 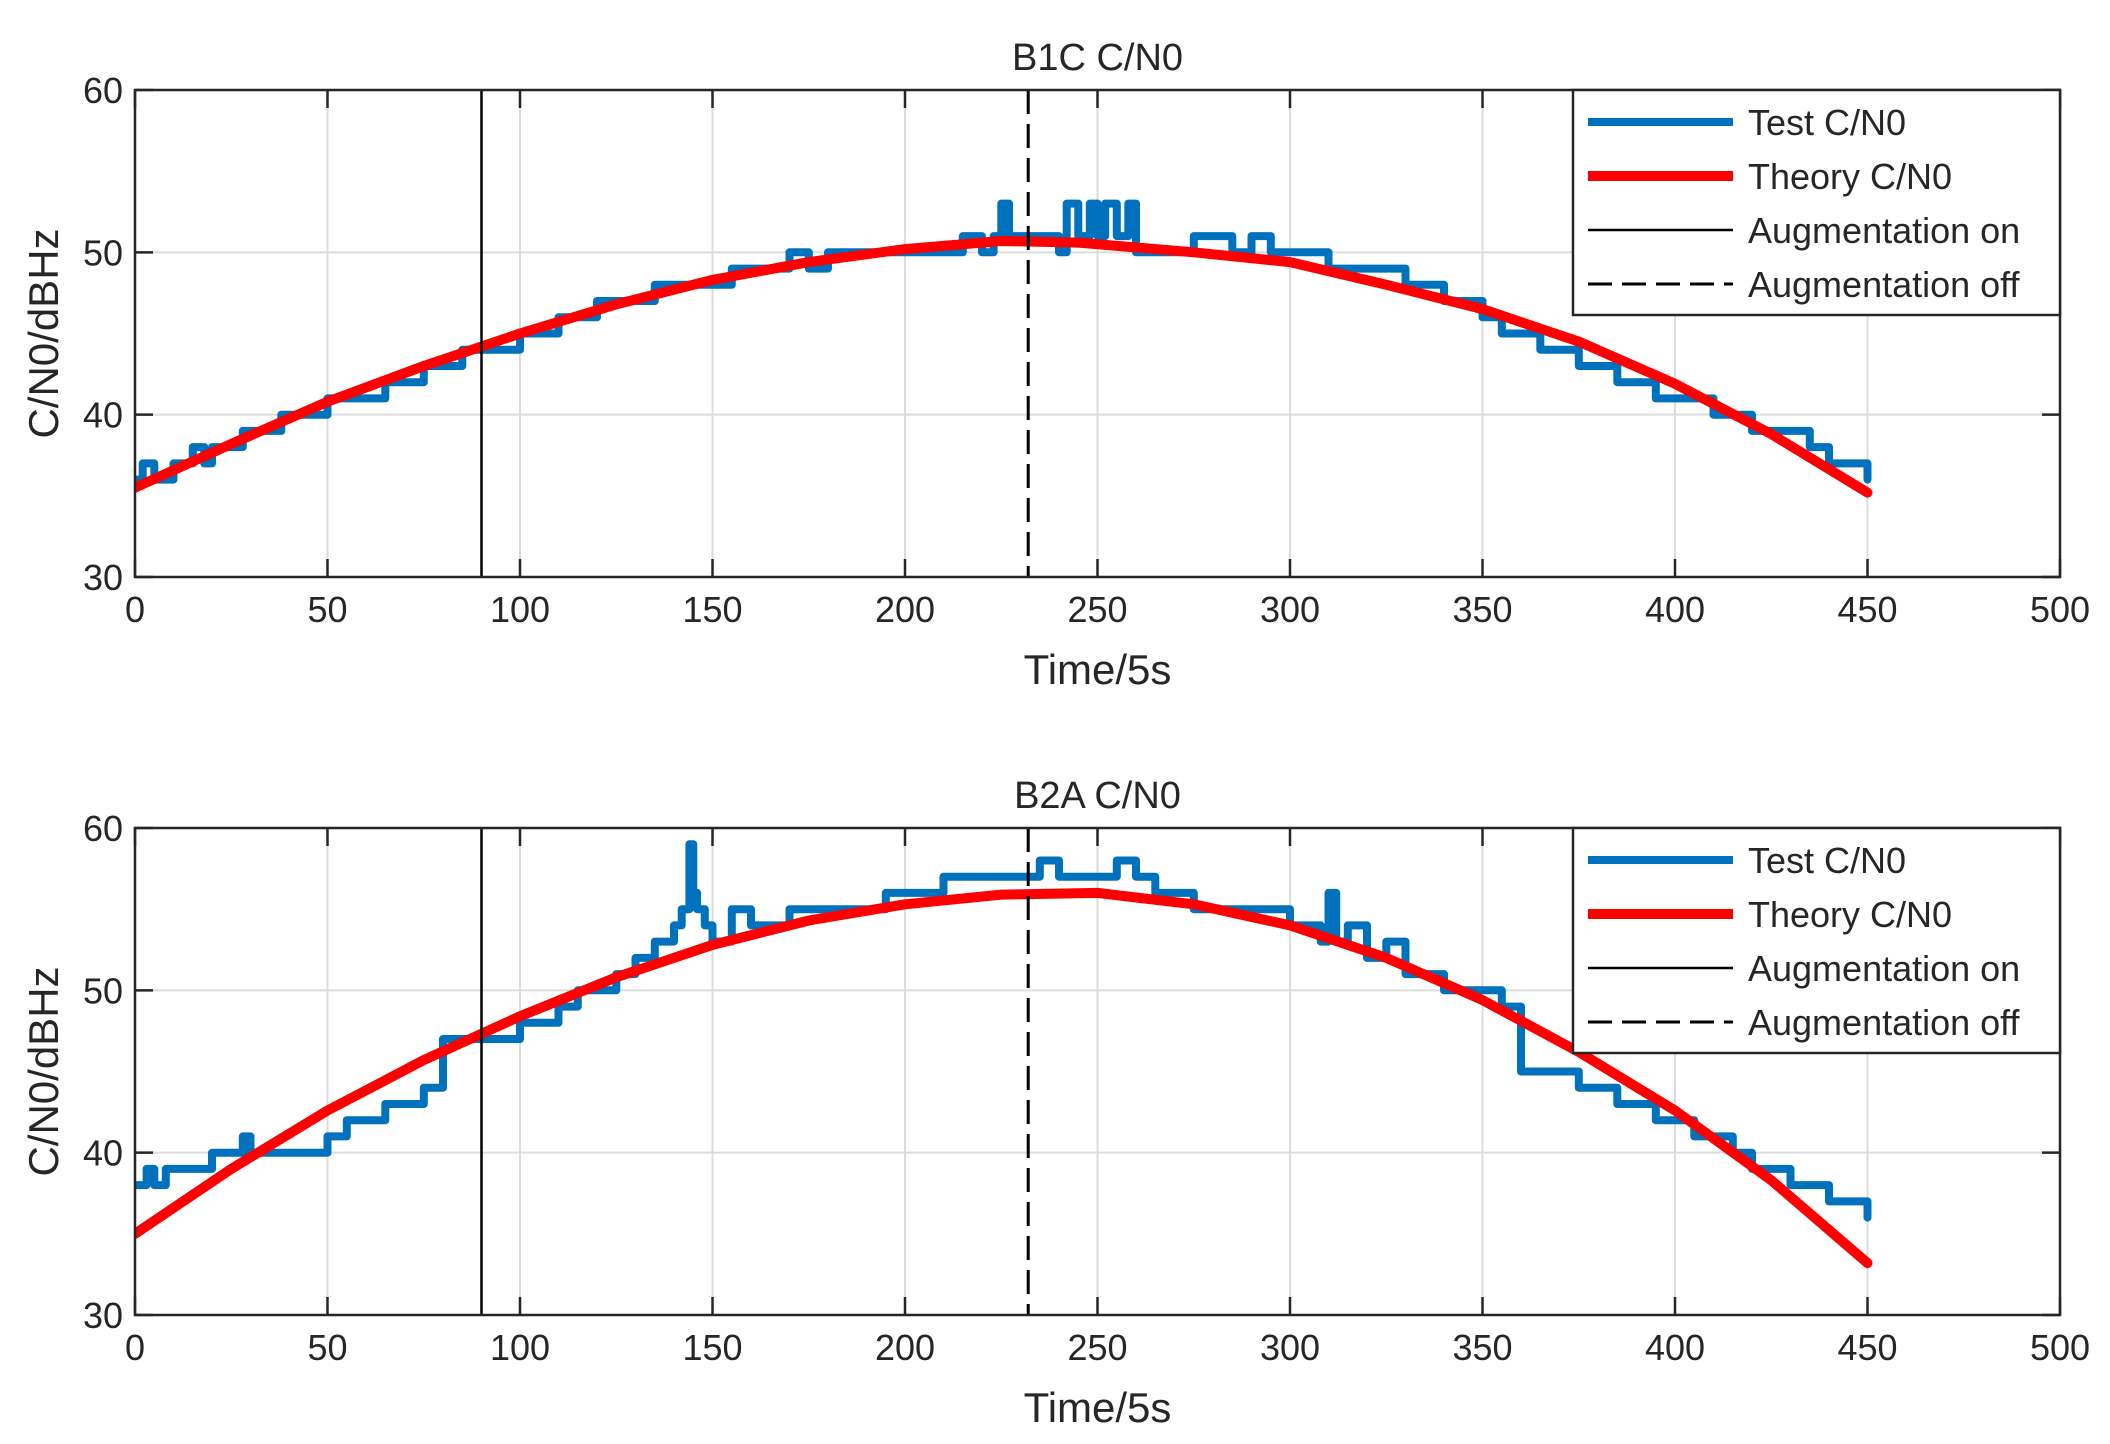 What do you see at coordinates (1004, 367) in the screenshot?
I see `series-line-theory` at bounding box center [1004, 367].